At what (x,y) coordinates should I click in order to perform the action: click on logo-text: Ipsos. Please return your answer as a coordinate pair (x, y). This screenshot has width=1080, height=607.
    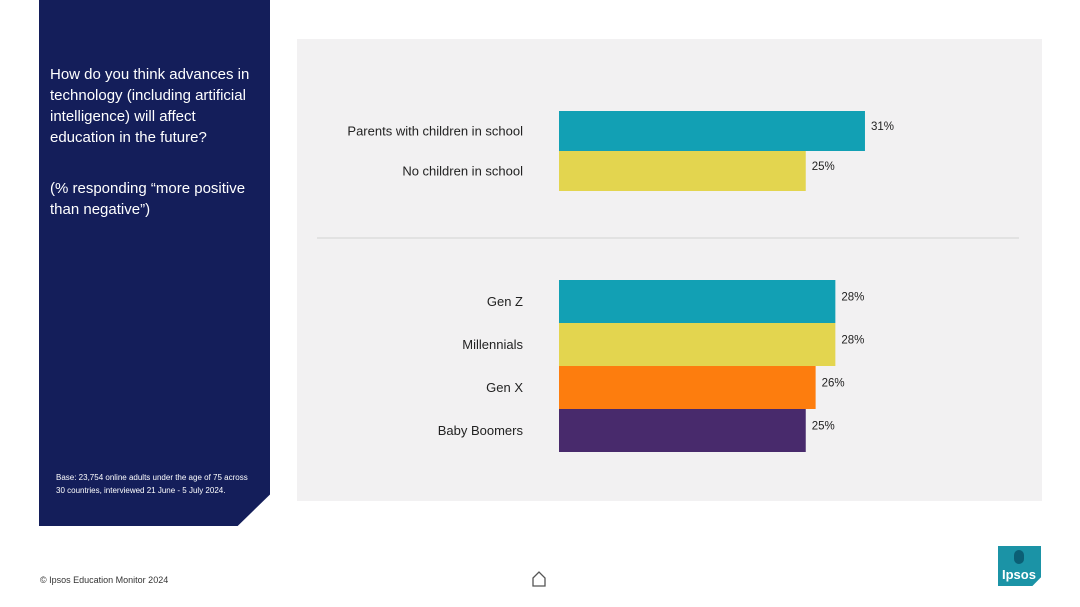
    Looking at the image, I should click on (1019, 574).